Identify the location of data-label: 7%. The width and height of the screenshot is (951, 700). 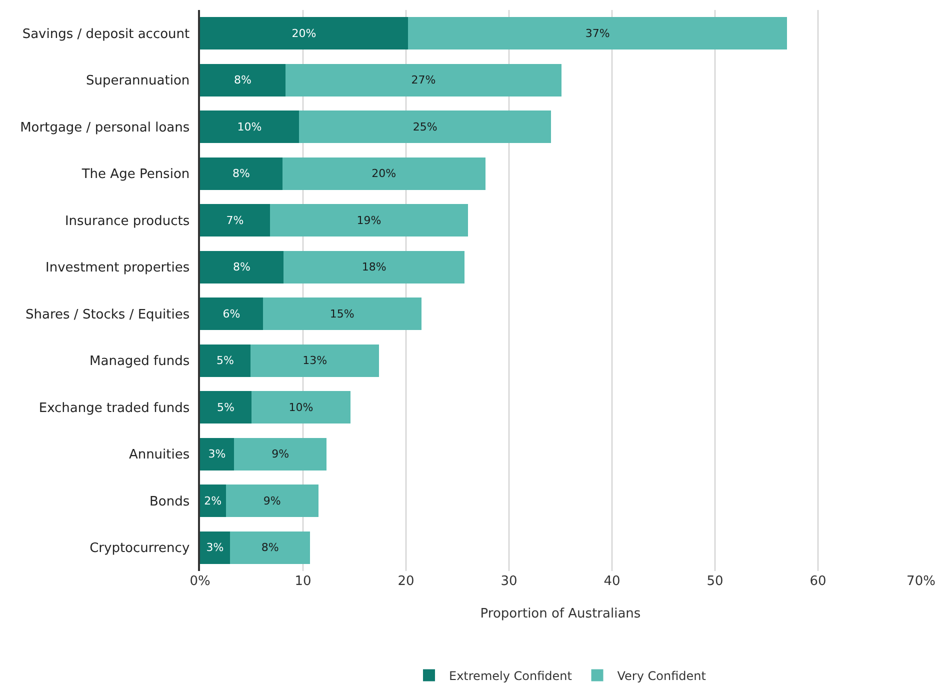
(235, 220).